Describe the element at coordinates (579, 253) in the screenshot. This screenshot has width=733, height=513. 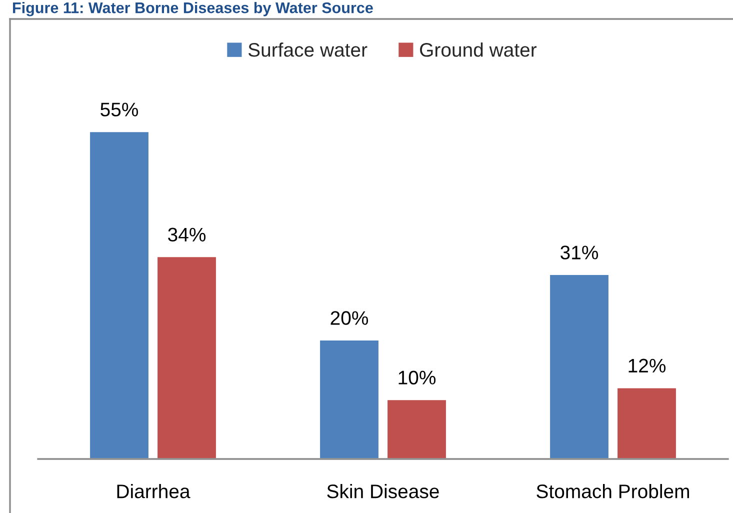
I see `data-label: 31%` at that location.